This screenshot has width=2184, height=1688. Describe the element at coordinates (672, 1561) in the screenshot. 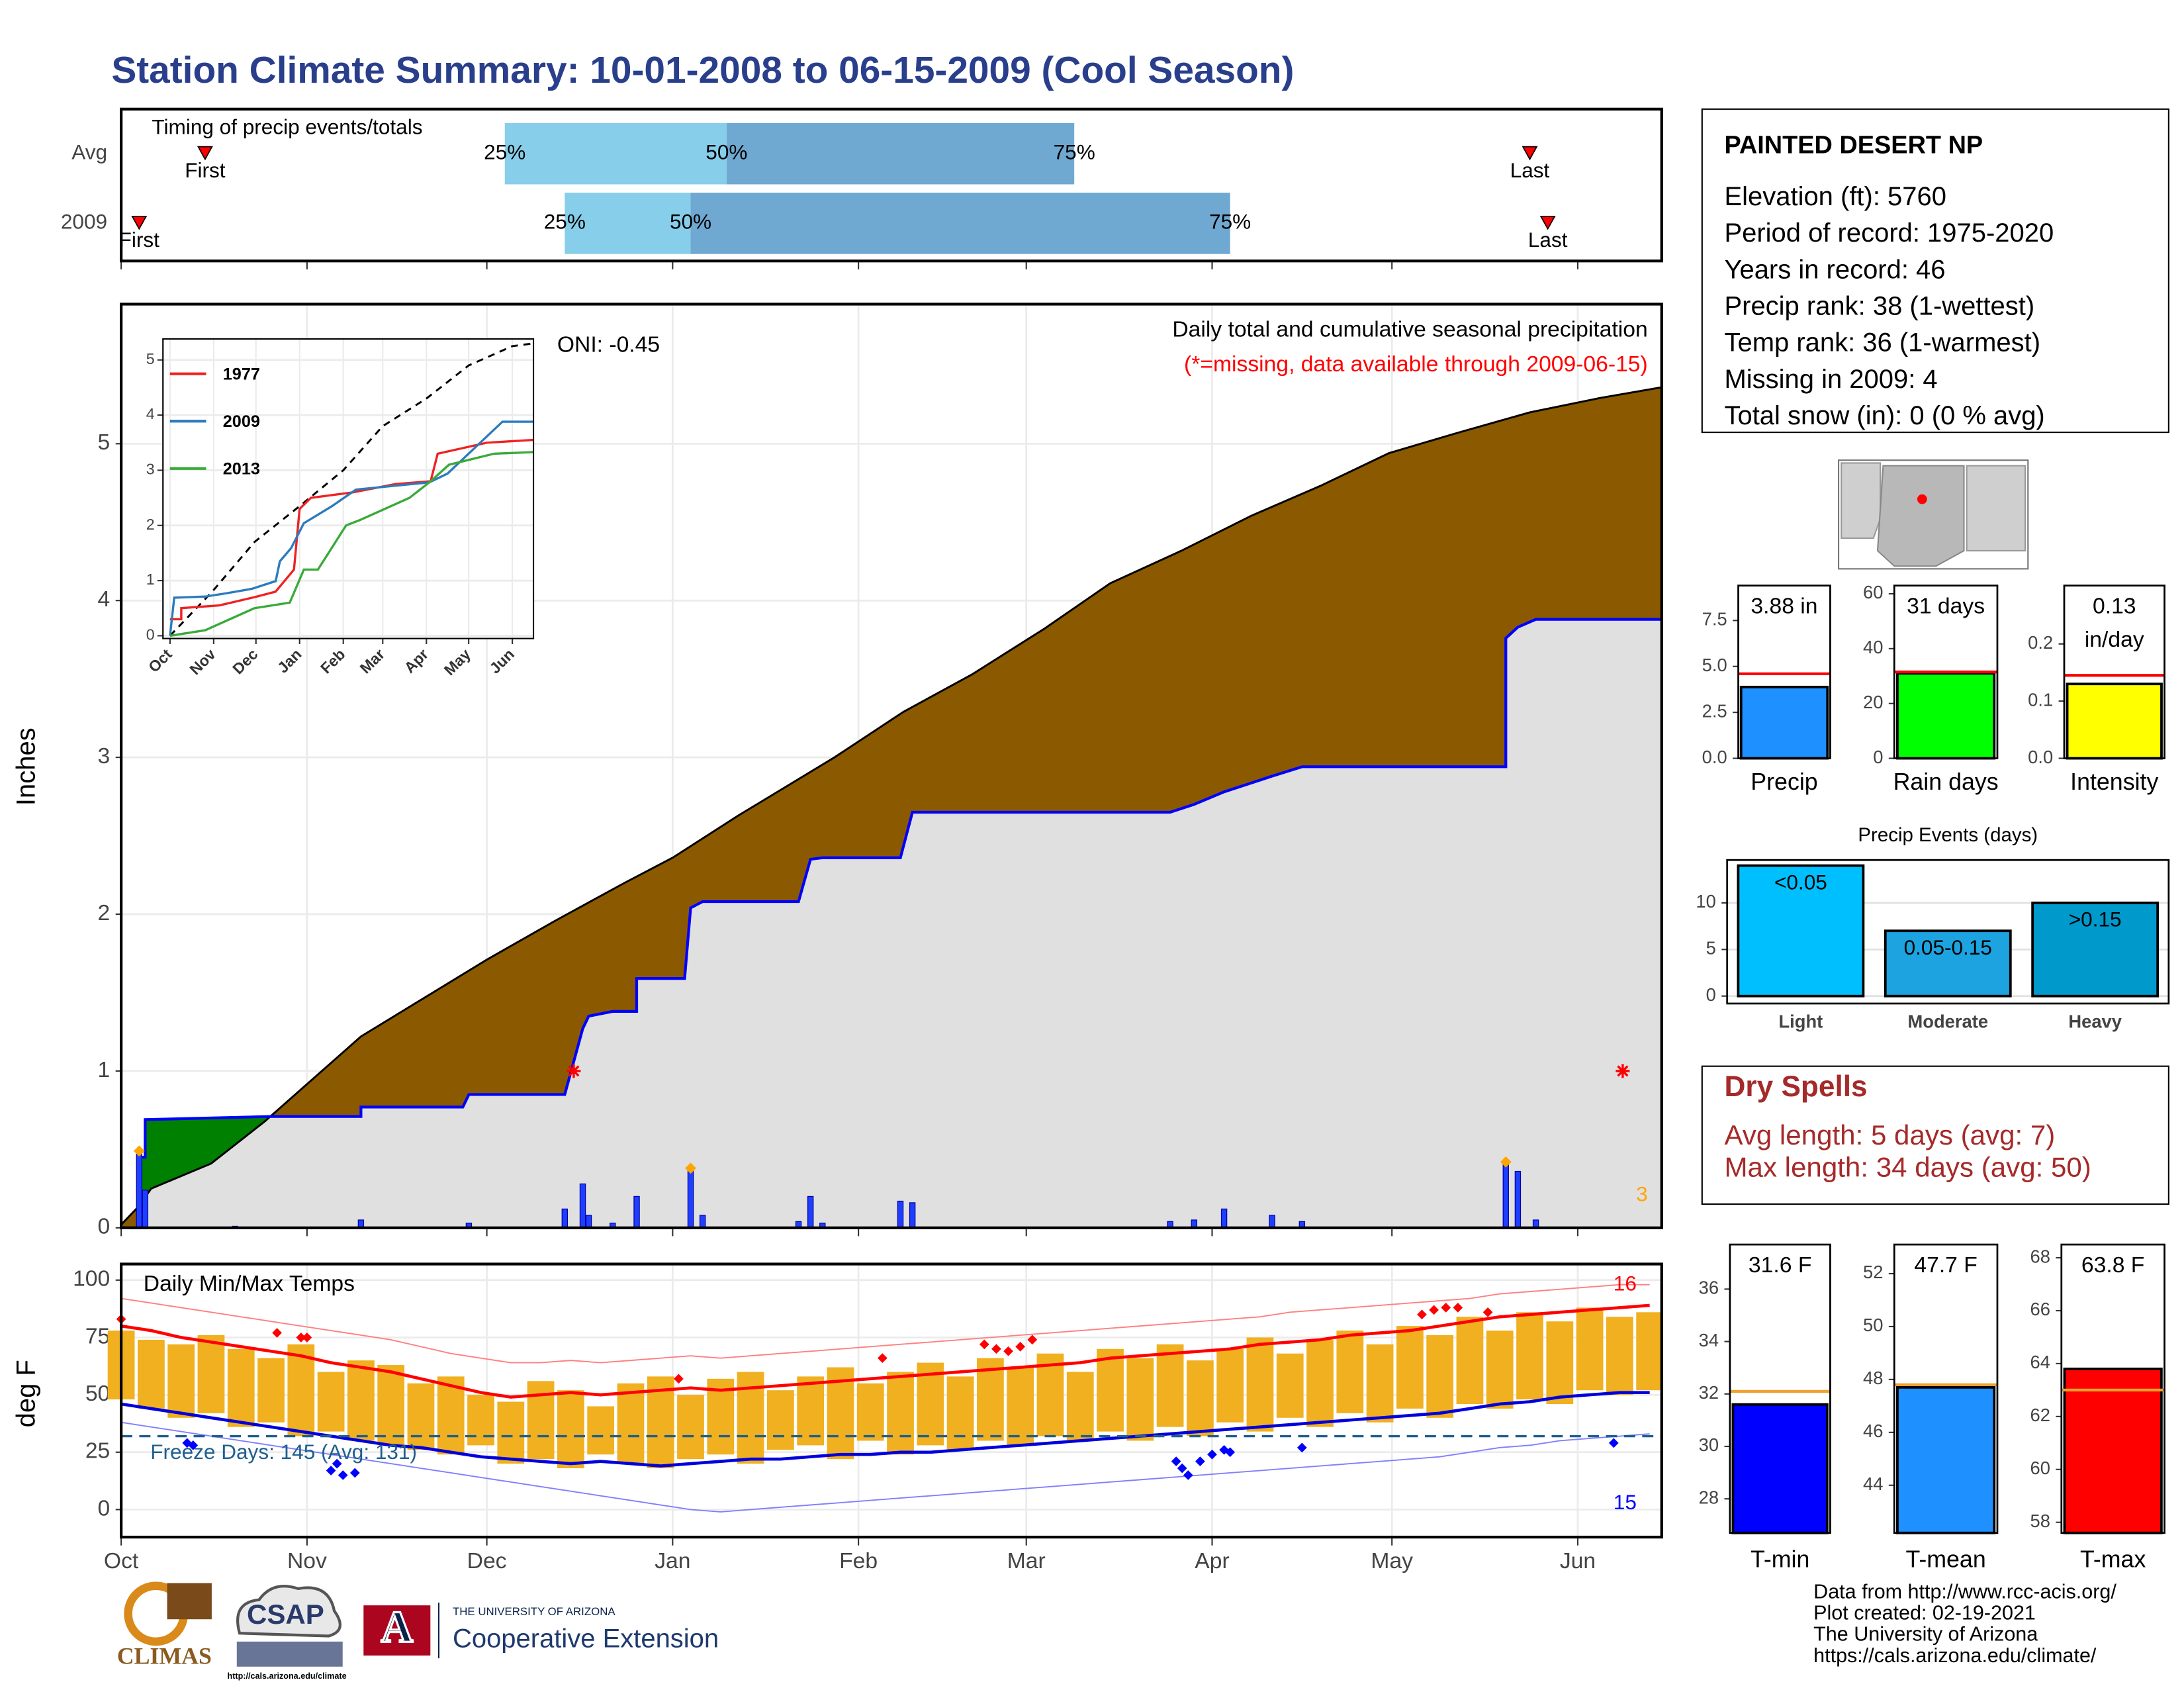

I see `x-tick-label: Jan` at that location.